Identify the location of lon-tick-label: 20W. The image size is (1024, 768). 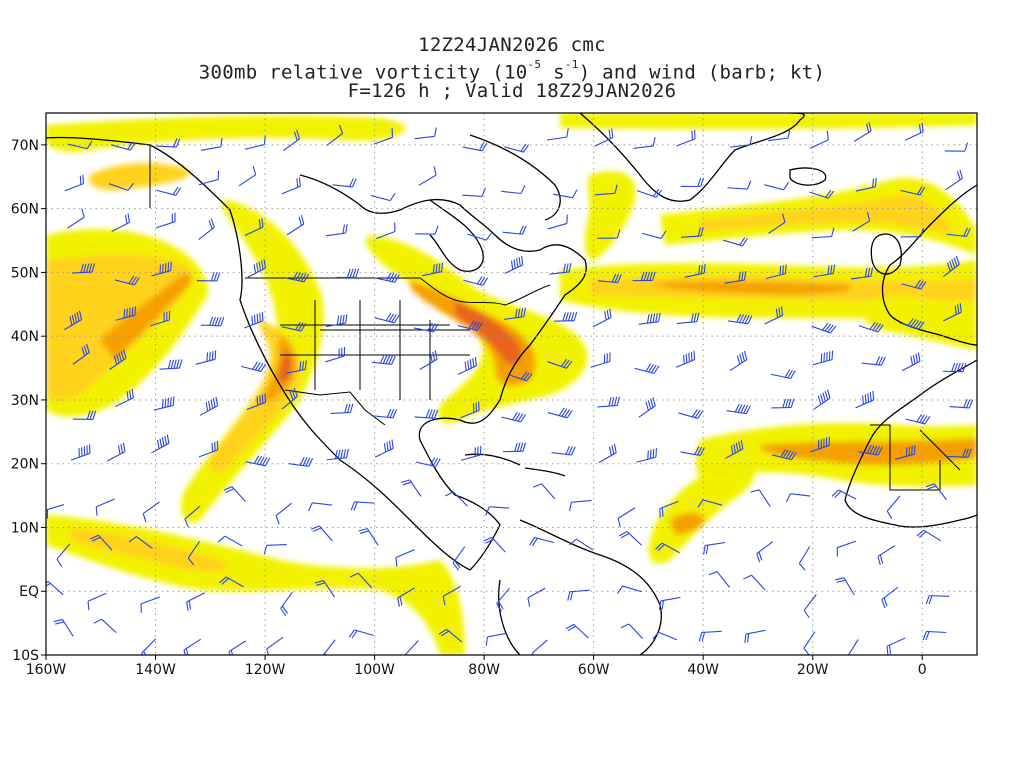
(813, 670).